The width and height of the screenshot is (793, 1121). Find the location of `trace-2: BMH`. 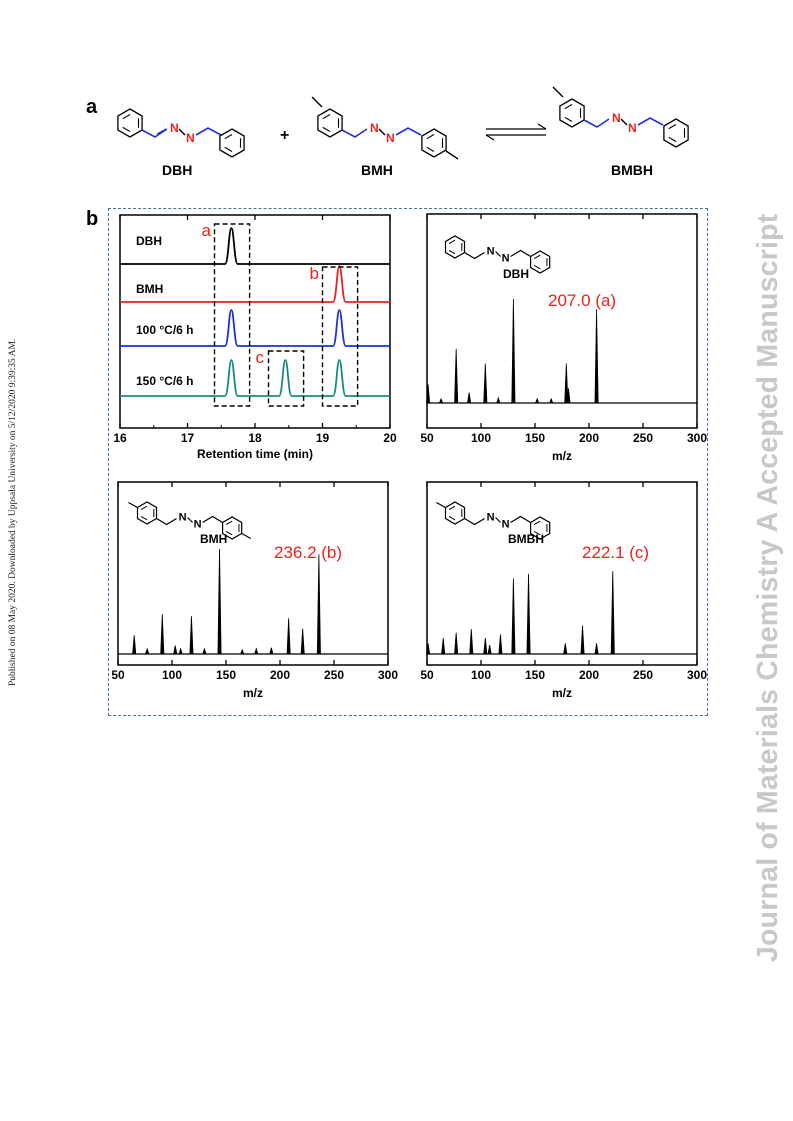

trace-2: BMH is located at coordinates (255, 284).